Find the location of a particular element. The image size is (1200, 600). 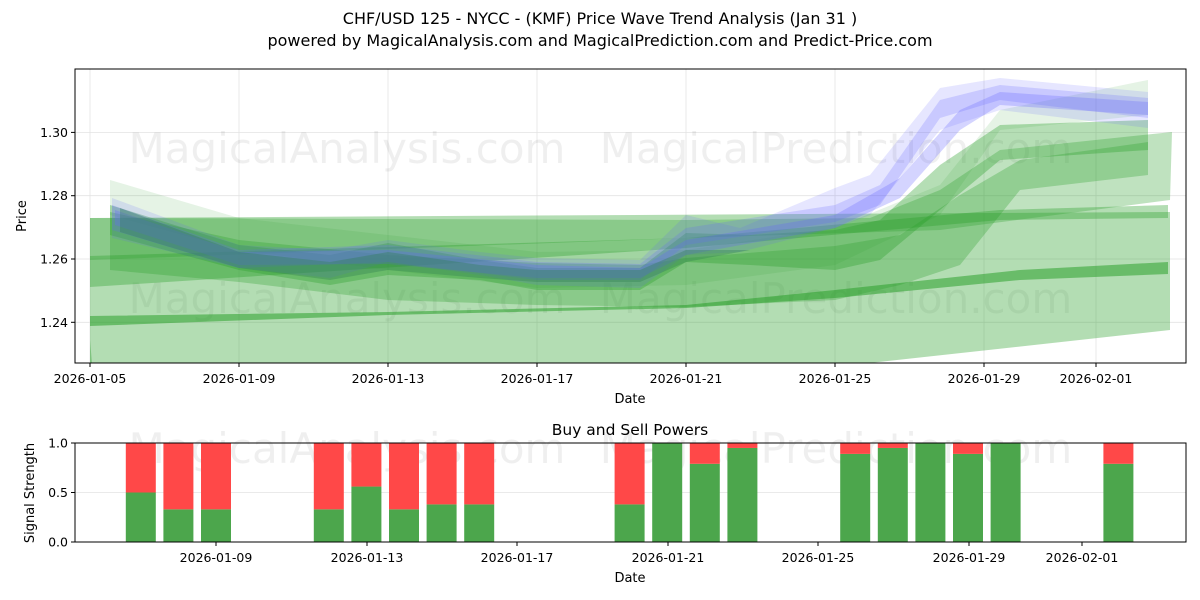

svg-text: MagicalPrediction.com is located at coordinates (836, 148).